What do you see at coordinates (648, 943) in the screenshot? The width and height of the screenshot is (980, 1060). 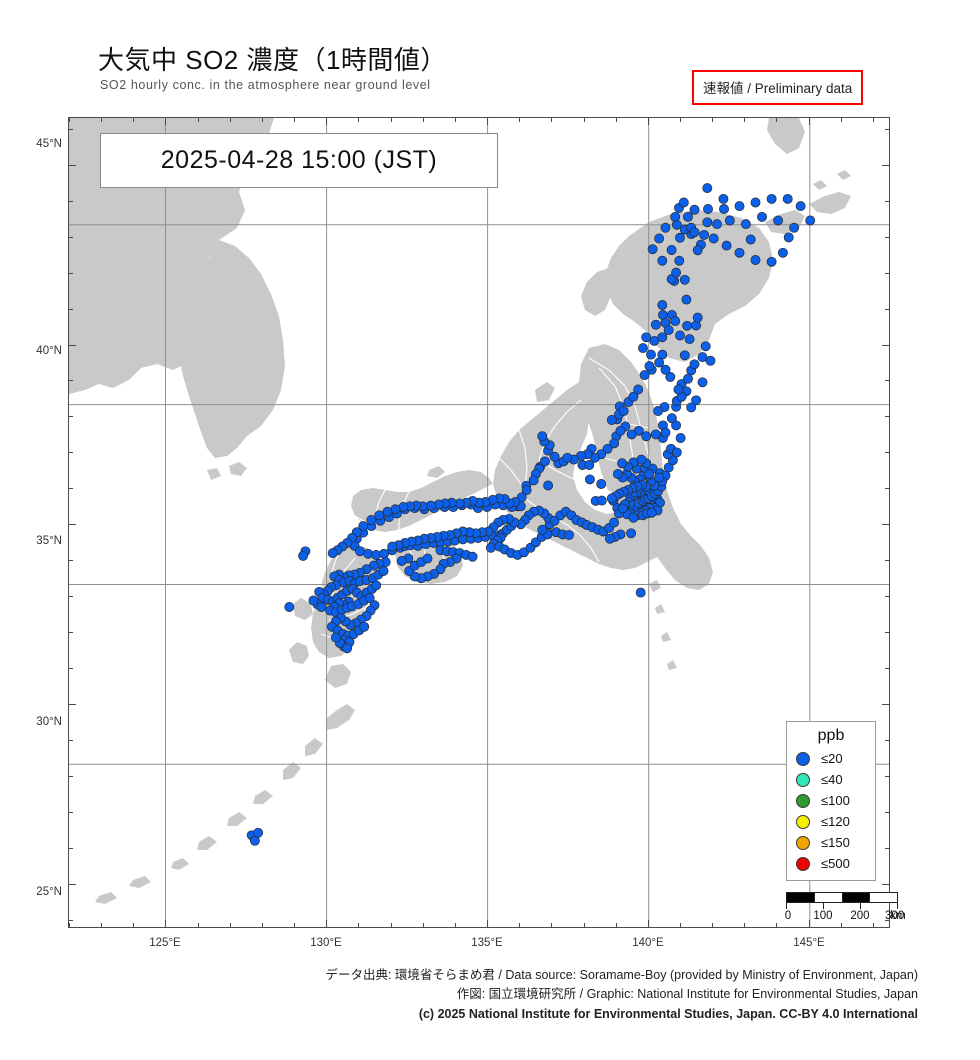 I see `x-tick-140e: 140°E` at bounding box center [648, 943].